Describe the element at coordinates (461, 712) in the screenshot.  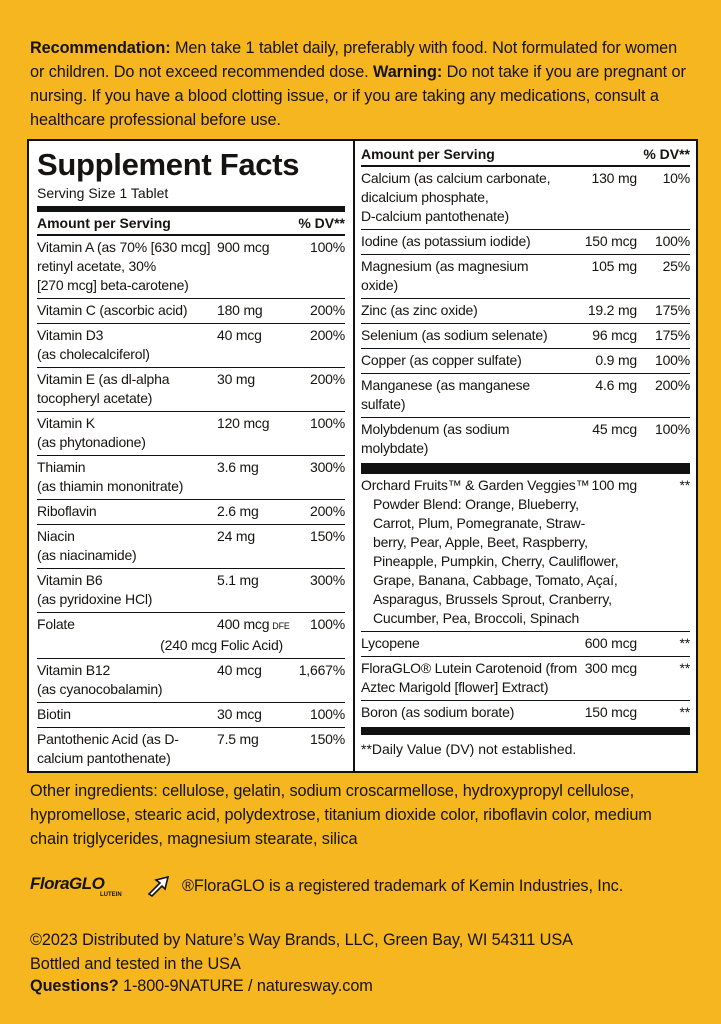
I see `nutrient-name: Boron (as sodium borate)` at that location.